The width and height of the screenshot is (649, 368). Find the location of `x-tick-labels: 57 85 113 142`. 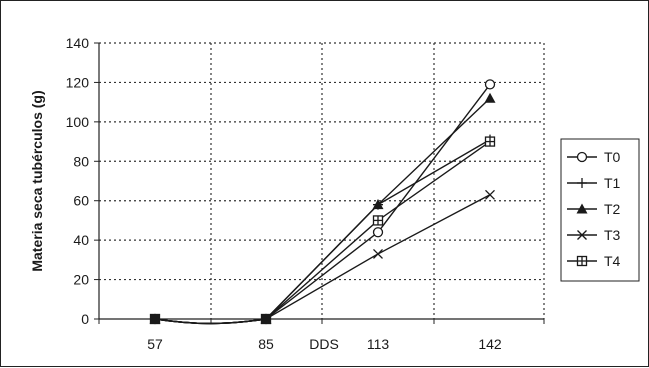

x-tick-labels: 57 85 113 142 is located at coordinates (324, 344).